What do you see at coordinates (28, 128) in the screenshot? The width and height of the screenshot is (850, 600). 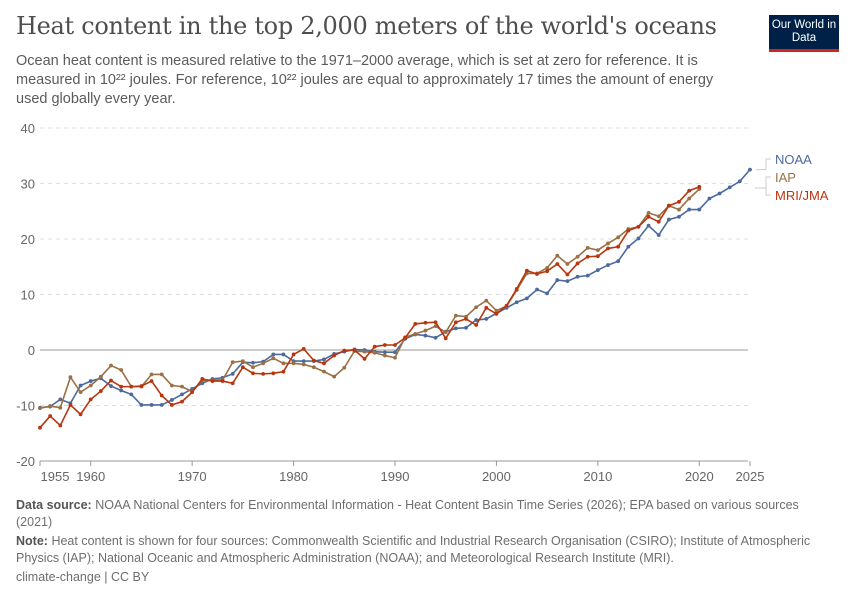 I see `y-tick-label: 40` at bounding box center [28, 128].